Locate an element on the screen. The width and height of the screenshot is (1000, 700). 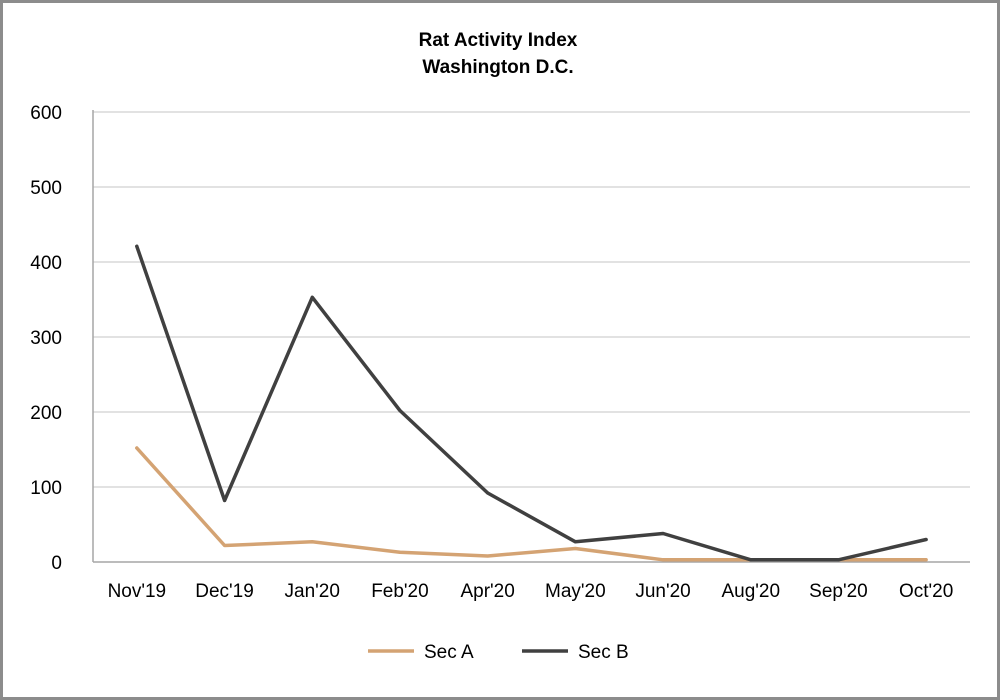
y-tick-label: 600 is located at coordinates (46, 113).